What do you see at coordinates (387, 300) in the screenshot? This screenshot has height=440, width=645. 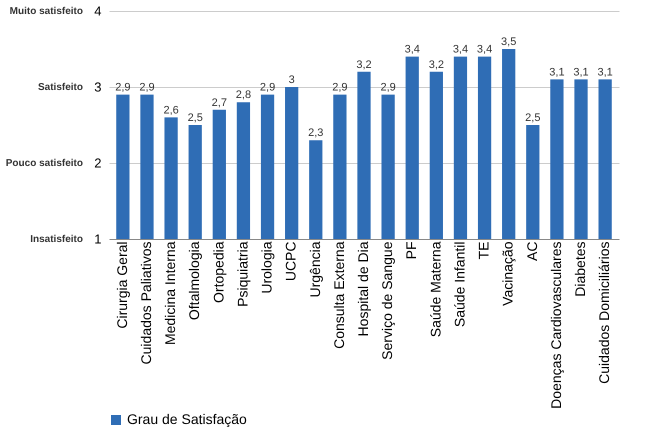 I see `x-tick-label: Serviço de Sangue` at bounding box center [387, 300].